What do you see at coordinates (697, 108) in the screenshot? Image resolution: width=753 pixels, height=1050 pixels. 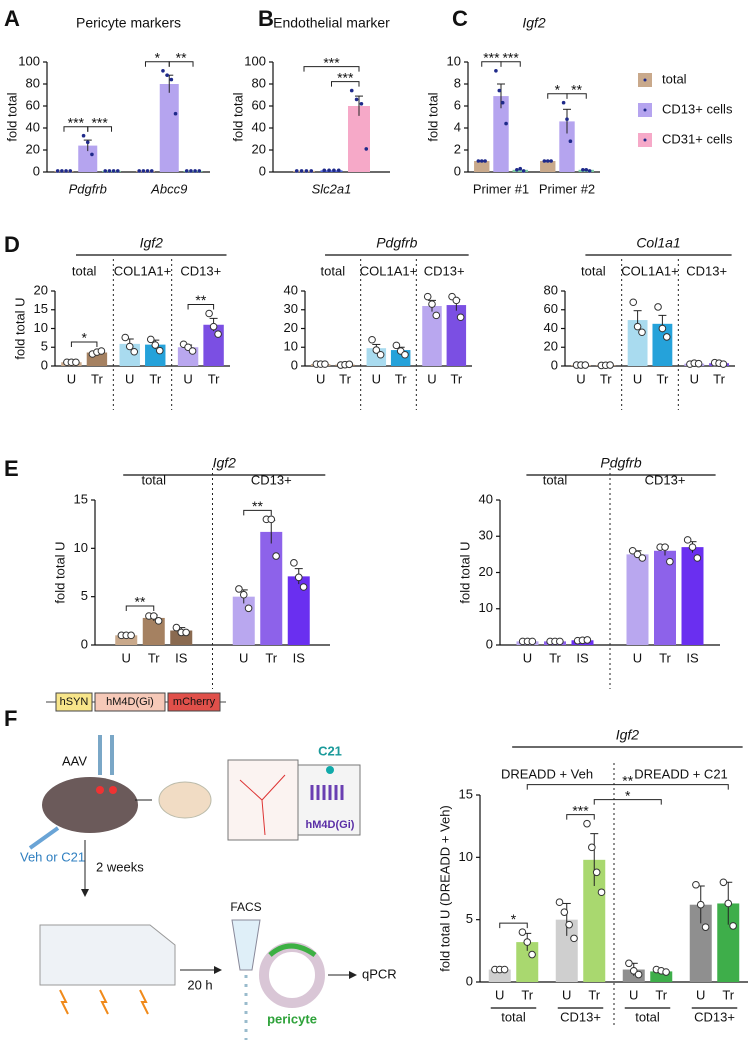 I see `legend-label: CD13+ cells` at bounding box center [697, 108].